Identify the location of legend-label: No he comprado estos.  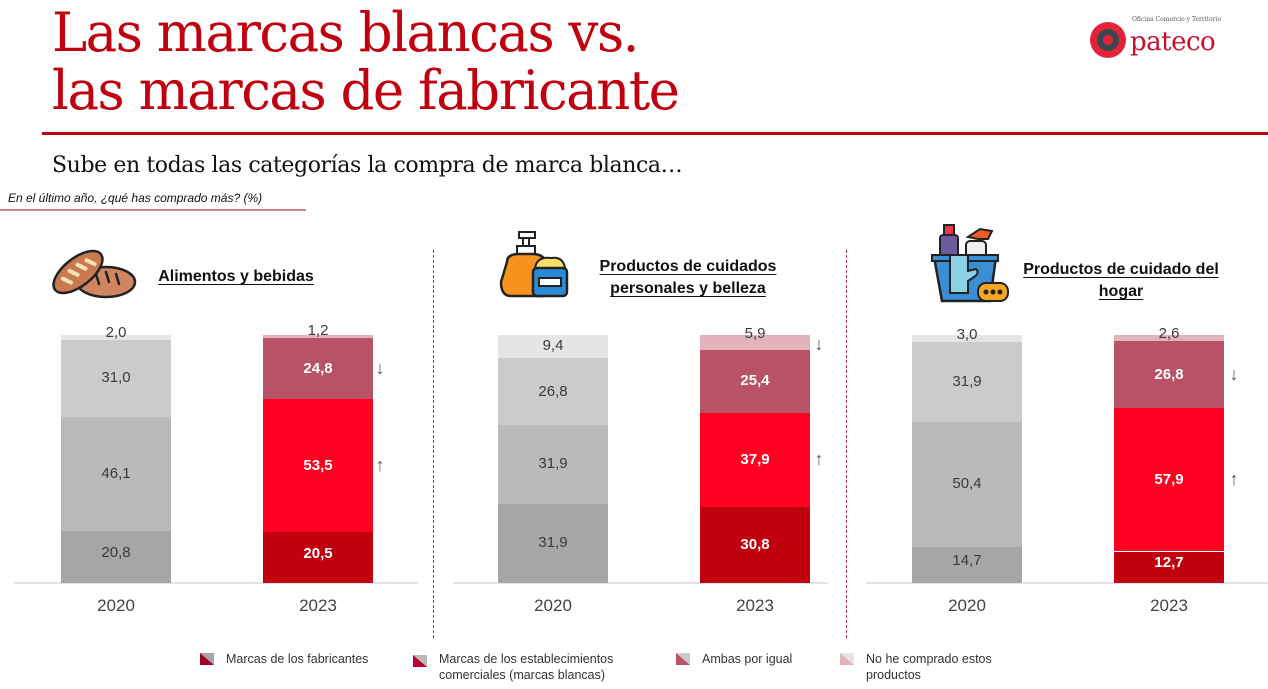
(929, 659).